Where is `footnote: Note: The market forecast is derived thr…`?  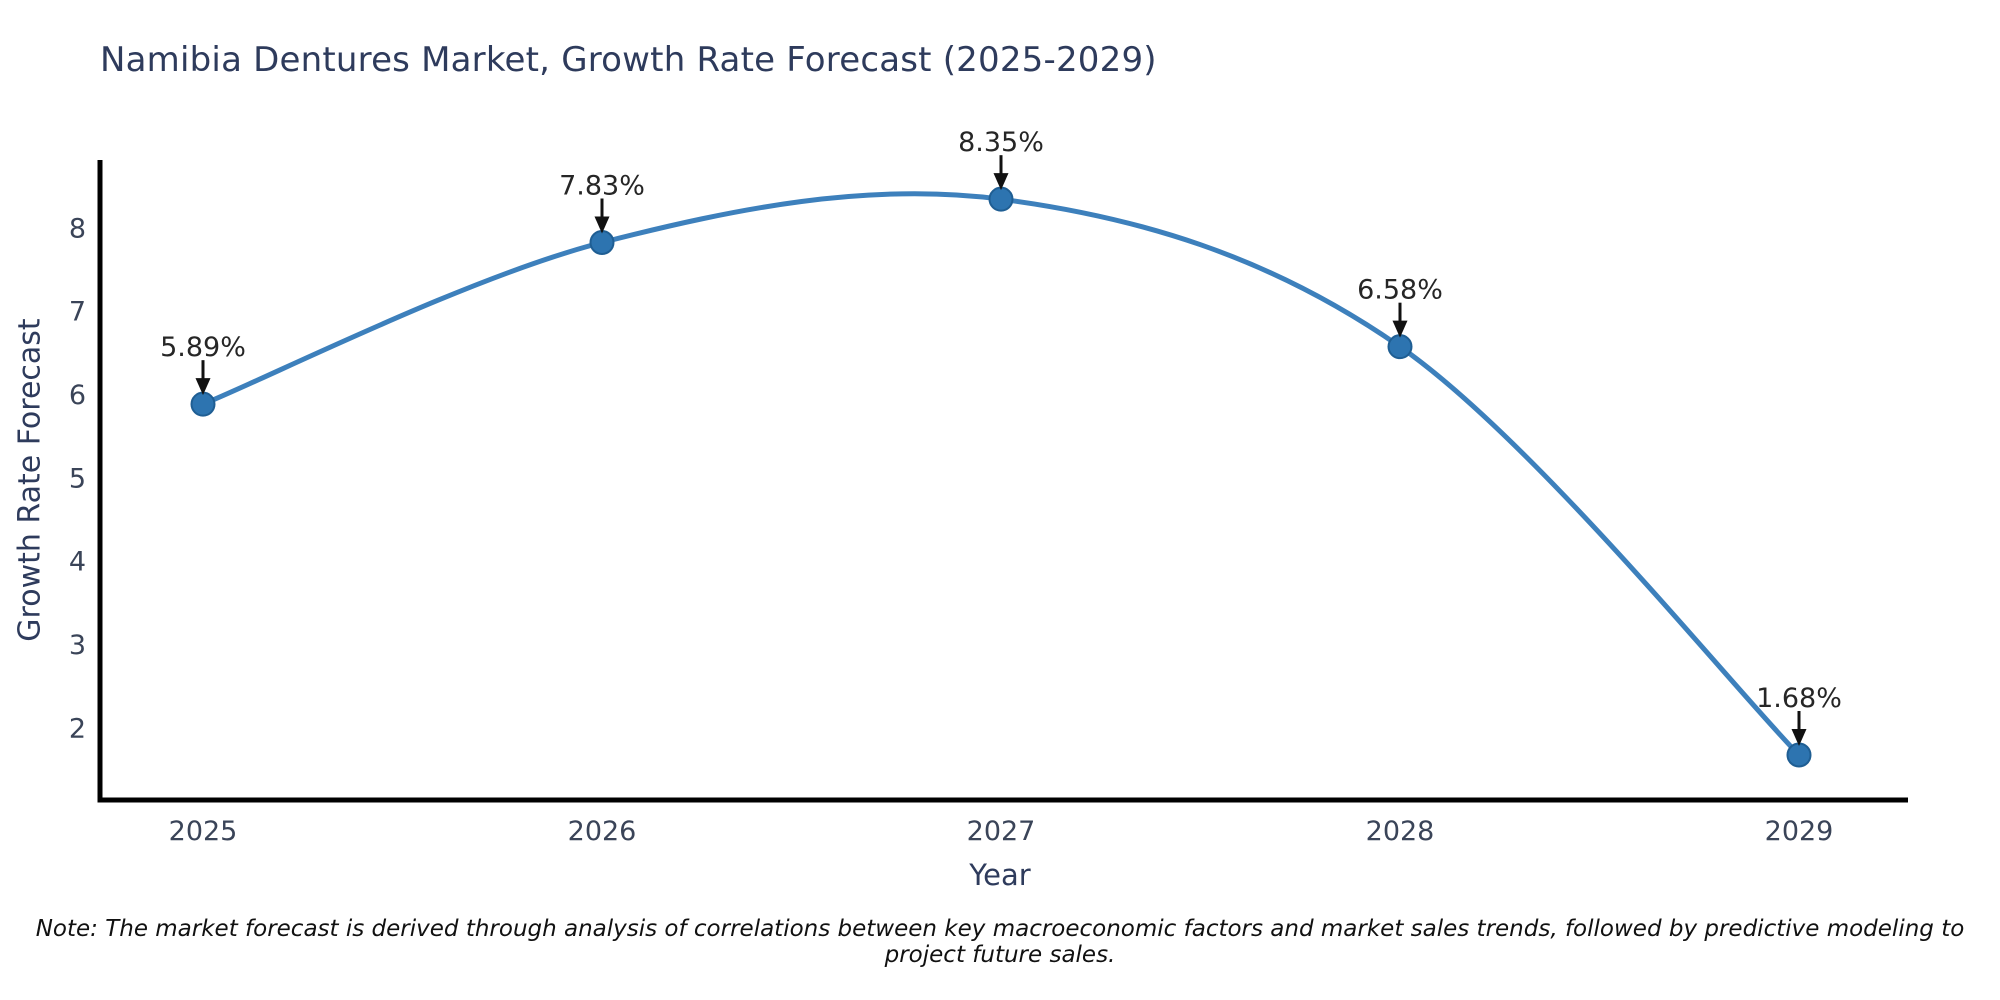 footnote: Note: The market forecast is derived thr… is located at coordinates (1000, 942).